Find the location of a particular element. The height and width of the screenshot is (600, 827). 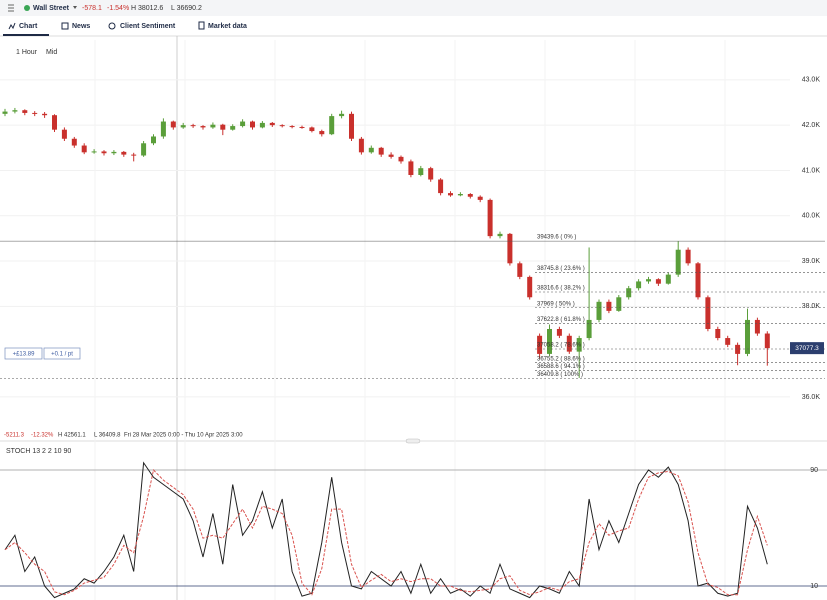

position-value: +£13.89 is located at coordinates (24, 355).